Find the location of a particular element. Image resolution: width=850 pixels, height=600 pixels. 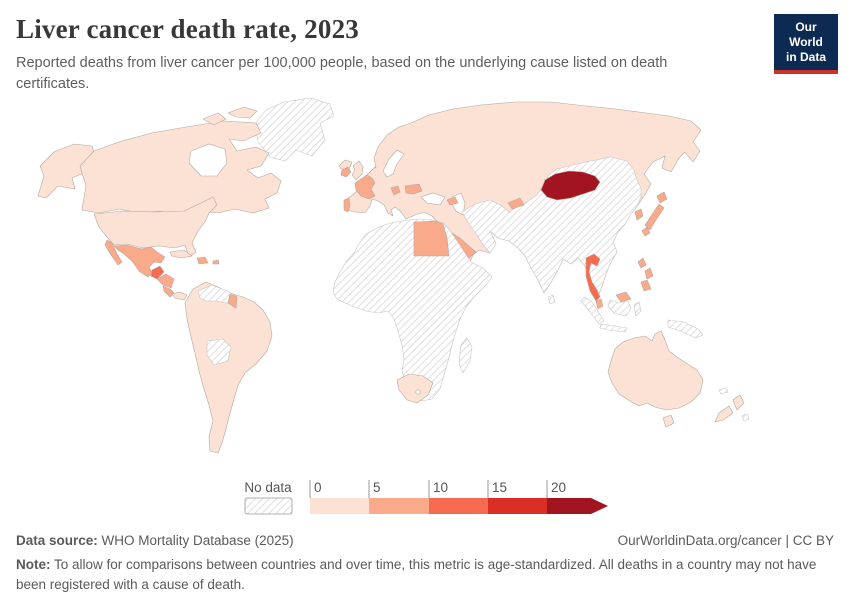

region-japan-kyushu is located at coordinates (646, 231).